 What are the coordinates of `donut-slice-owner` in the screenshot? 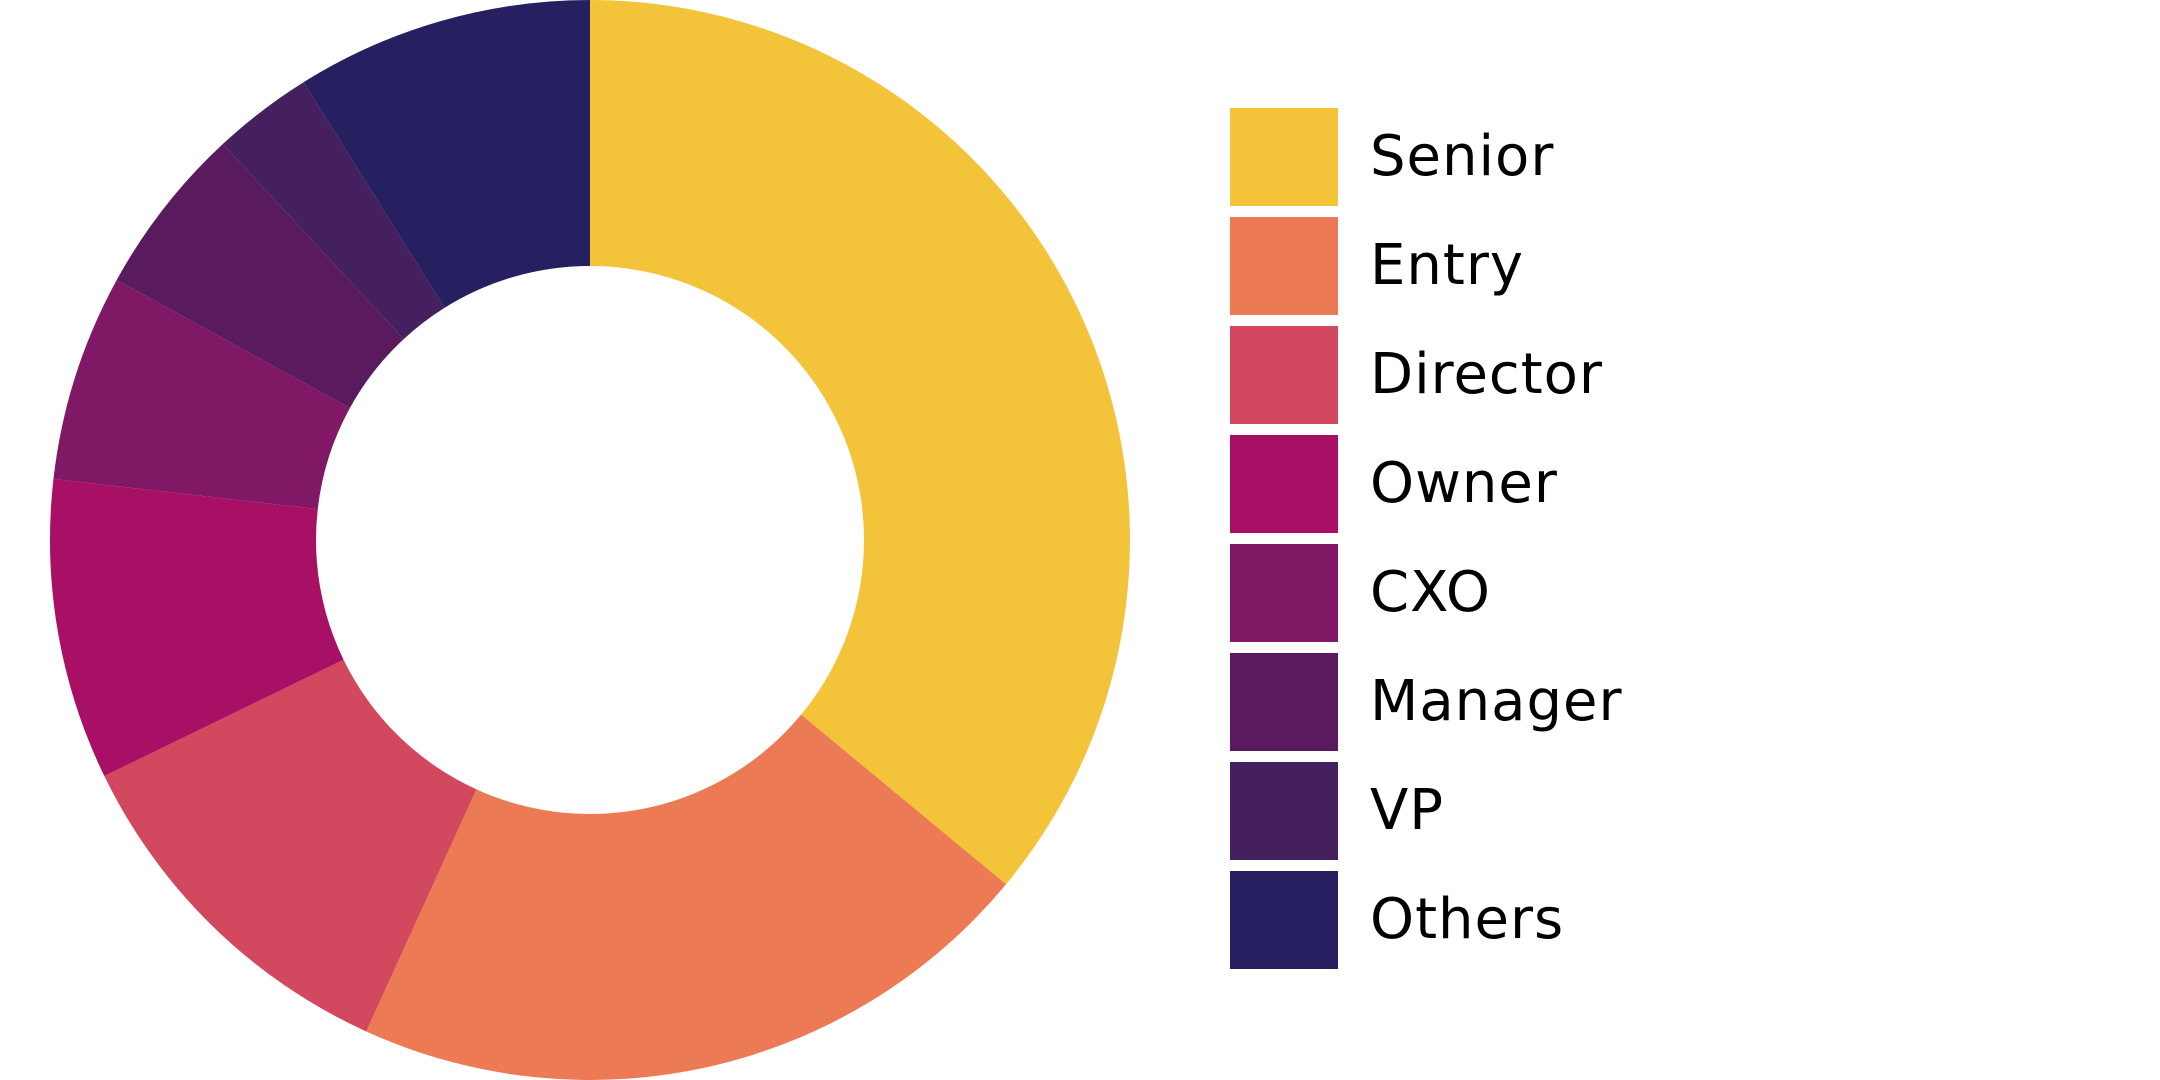 It's located at (196, 628).